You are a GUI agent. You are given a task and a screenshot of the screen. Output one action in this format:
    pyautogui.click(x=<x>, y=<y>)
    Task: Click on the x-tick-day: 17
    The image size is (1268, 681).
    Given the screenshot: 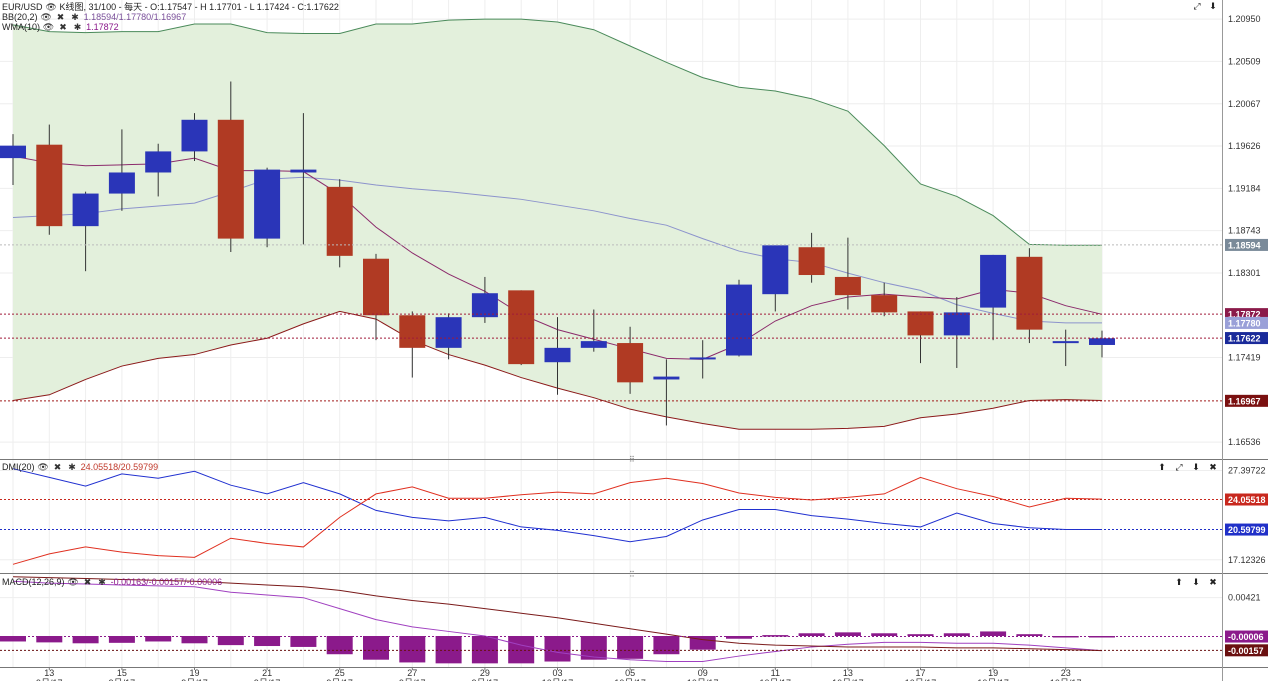 What is the action you would take?
    pyautogui.click(x=920, y=673)
    